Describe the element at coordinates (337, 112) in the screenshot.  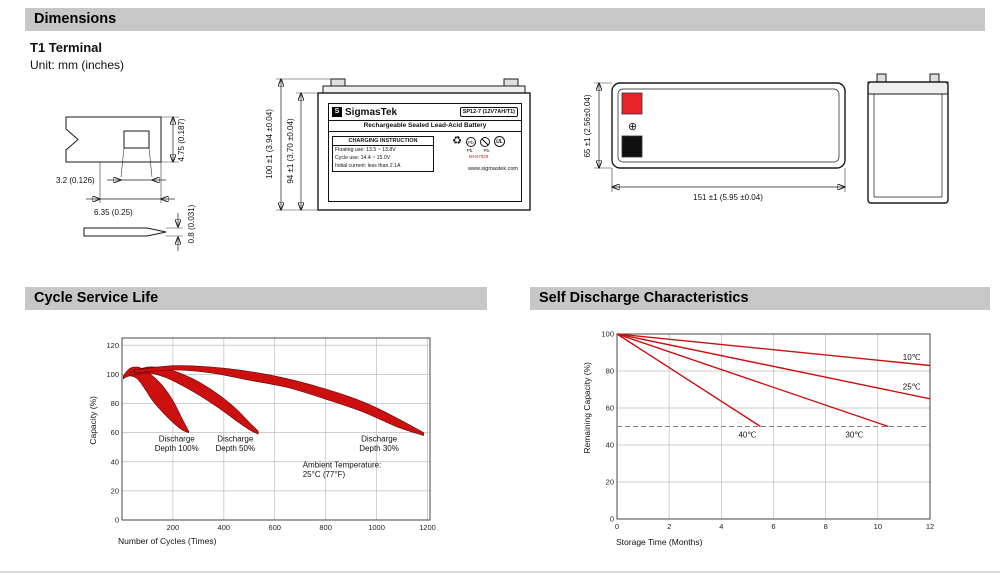
I see `sigmastek-logo-icon: S` at that location.